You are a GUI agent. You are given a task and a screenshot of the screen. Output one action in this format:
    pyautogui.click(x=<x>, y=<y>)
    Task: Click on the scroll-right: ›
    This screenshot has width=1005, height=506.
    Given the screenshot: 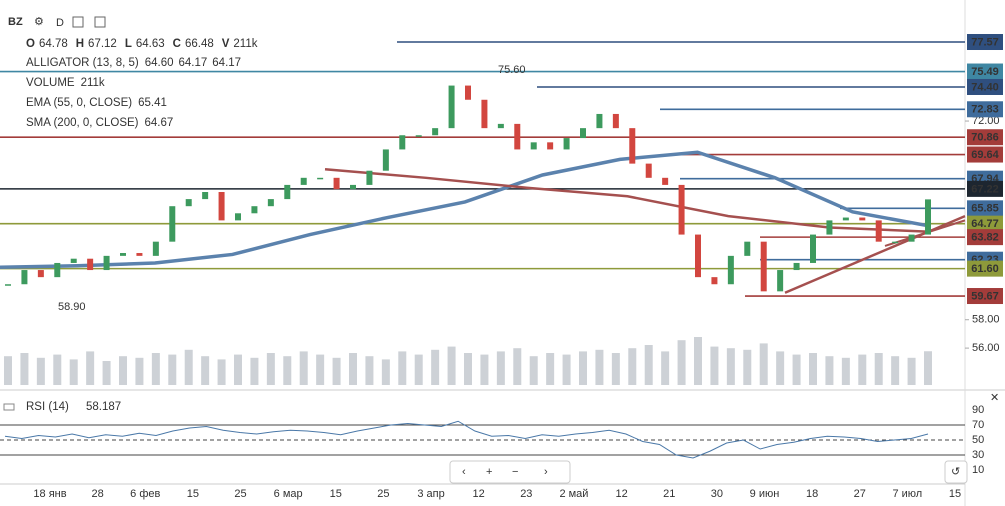 What is the action you would take?
    pyautogui.click(x=546, y=472)
    